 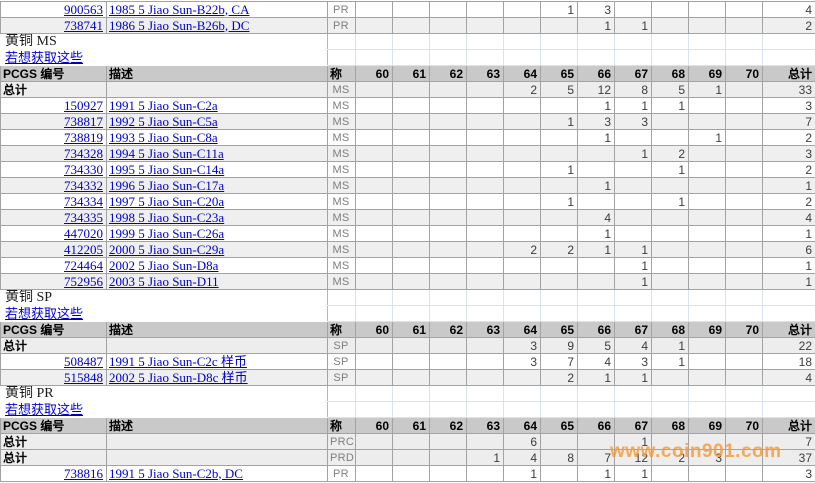 I want to click on total-cell: 4, so click(x=789, y=10).